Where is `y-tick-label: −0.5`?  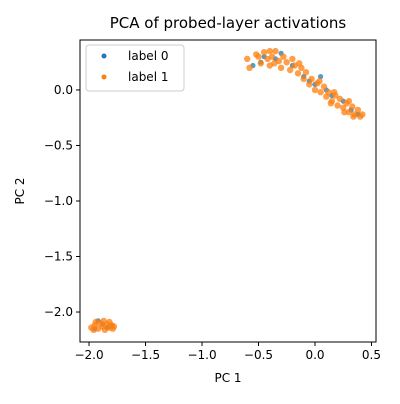
y-tick-label: −0.5 is located at coordinates (58, 145).